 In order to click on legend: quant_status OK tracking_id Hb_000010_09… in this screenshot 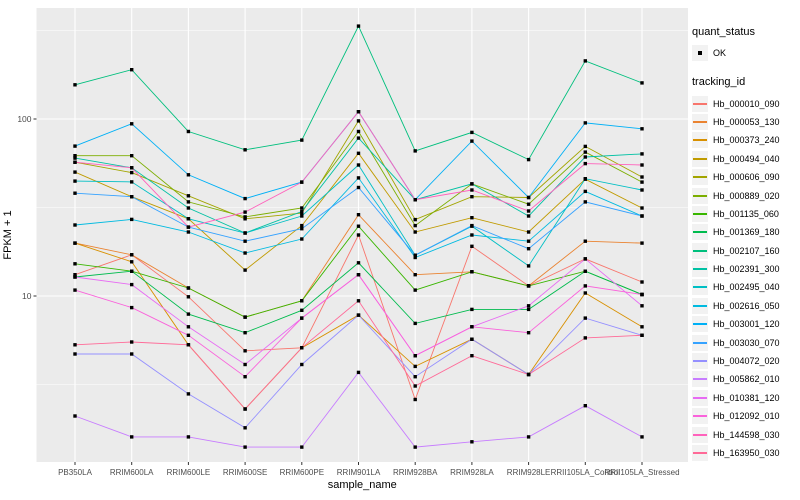, I will do `click(745, 244)`.